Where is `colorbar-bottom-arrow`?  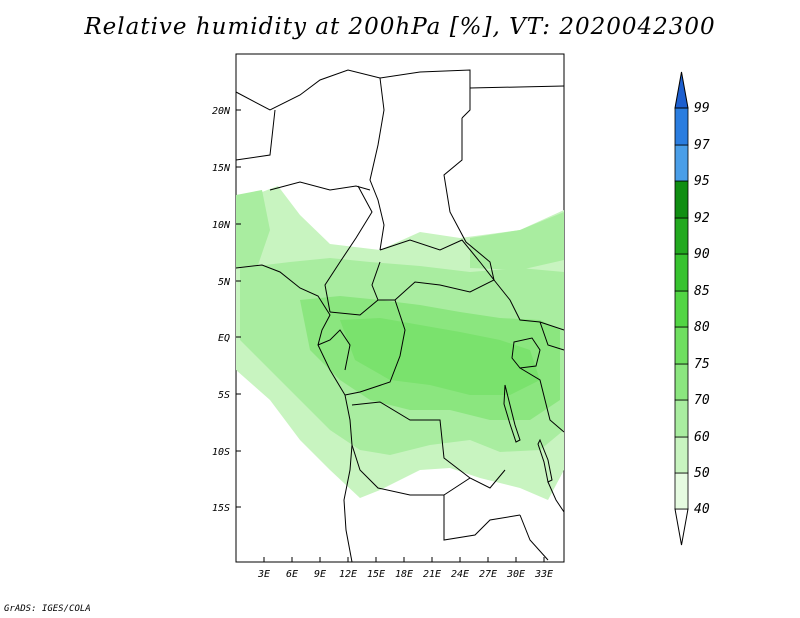 colorbar-bottom-arrow is located at coordinates (681, 527).